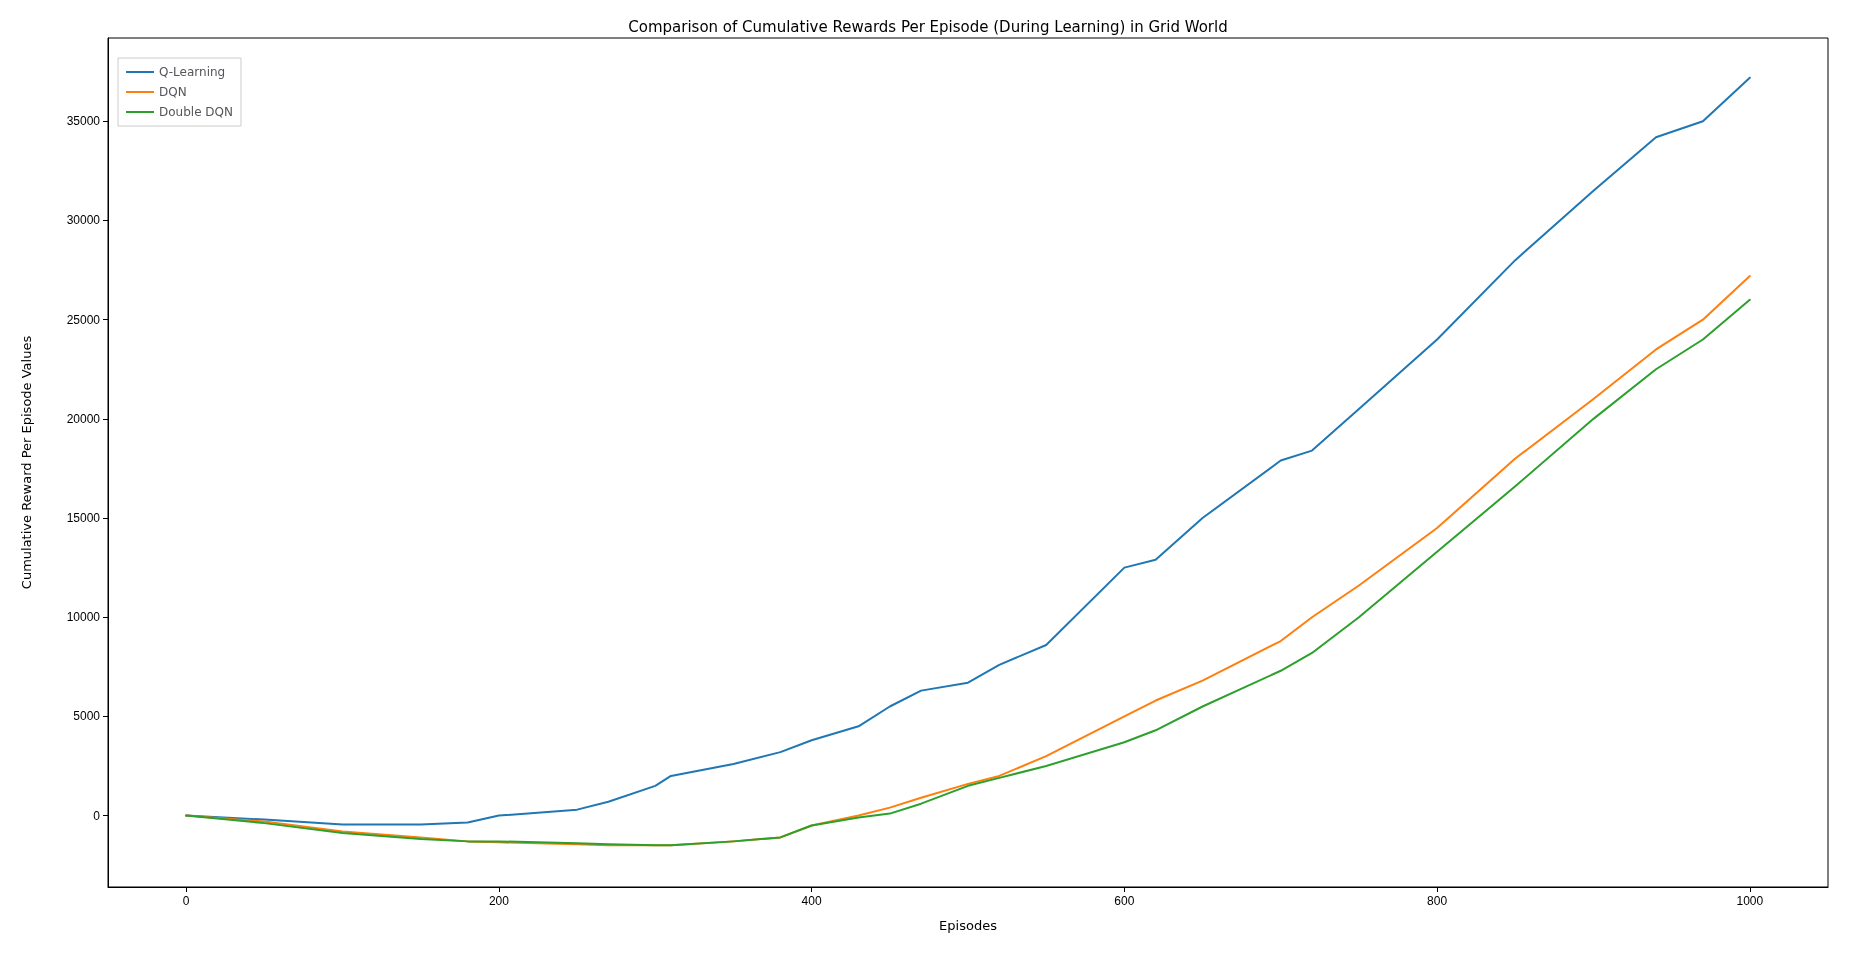  I want to click on legend-label: Double DQN, so click(196, 112).